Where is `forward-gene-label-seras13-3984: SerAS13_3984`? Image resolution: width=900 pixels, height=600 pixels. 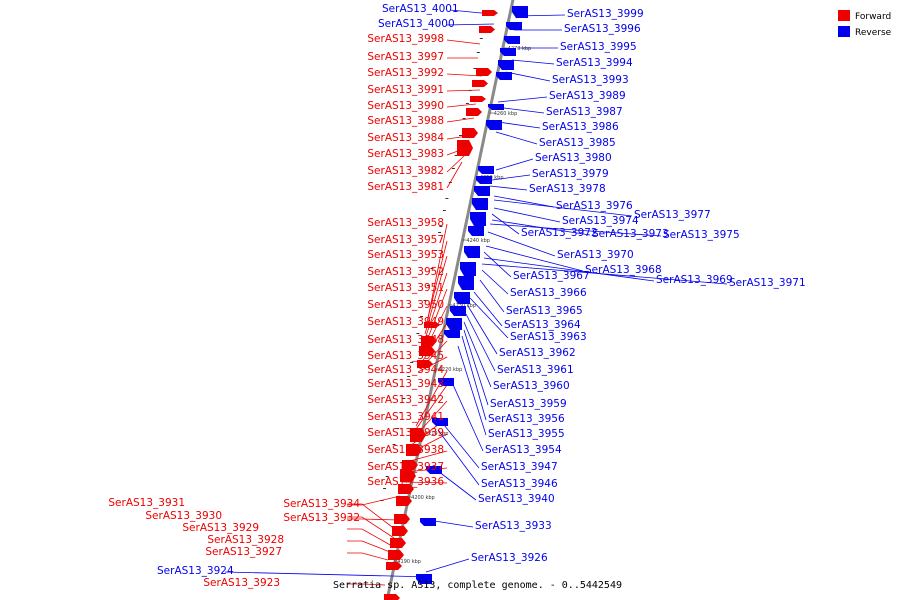 forward-gene-label-seras13-3984: SerAS13_3984 is located at coordinates (405, 138).